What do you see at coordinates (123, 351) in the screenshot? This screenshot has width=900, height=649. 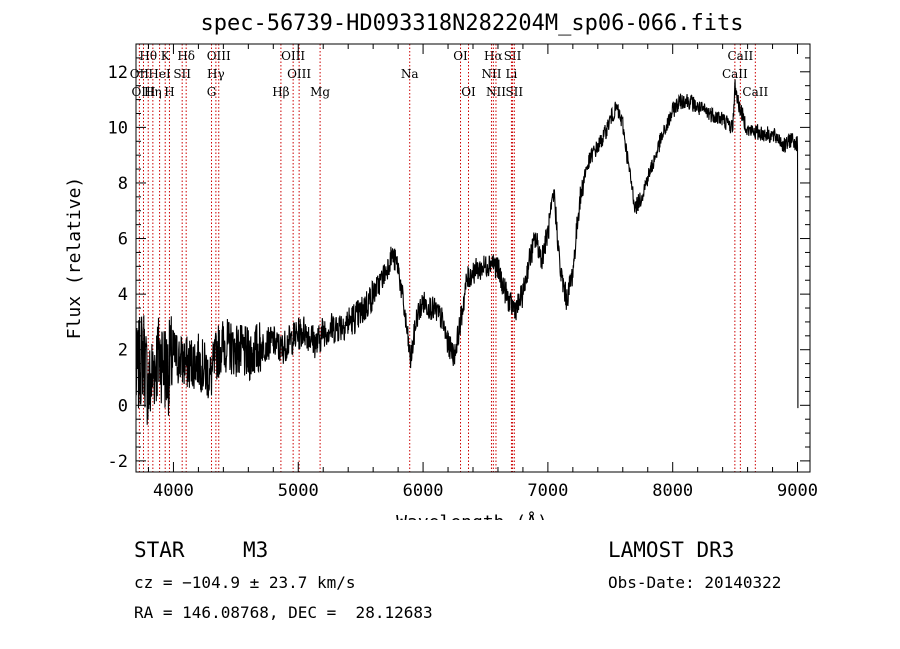 I see `y-tick-label: 2` at bounding box center [123, 351].